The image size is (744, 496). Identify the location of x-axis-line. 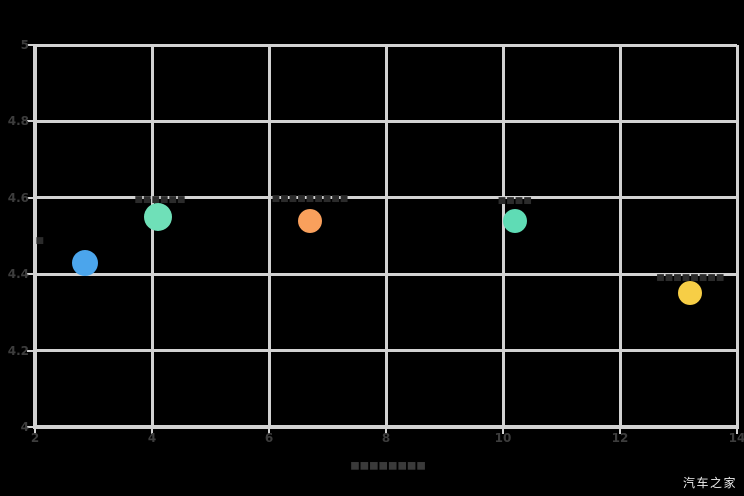
(386, 427).